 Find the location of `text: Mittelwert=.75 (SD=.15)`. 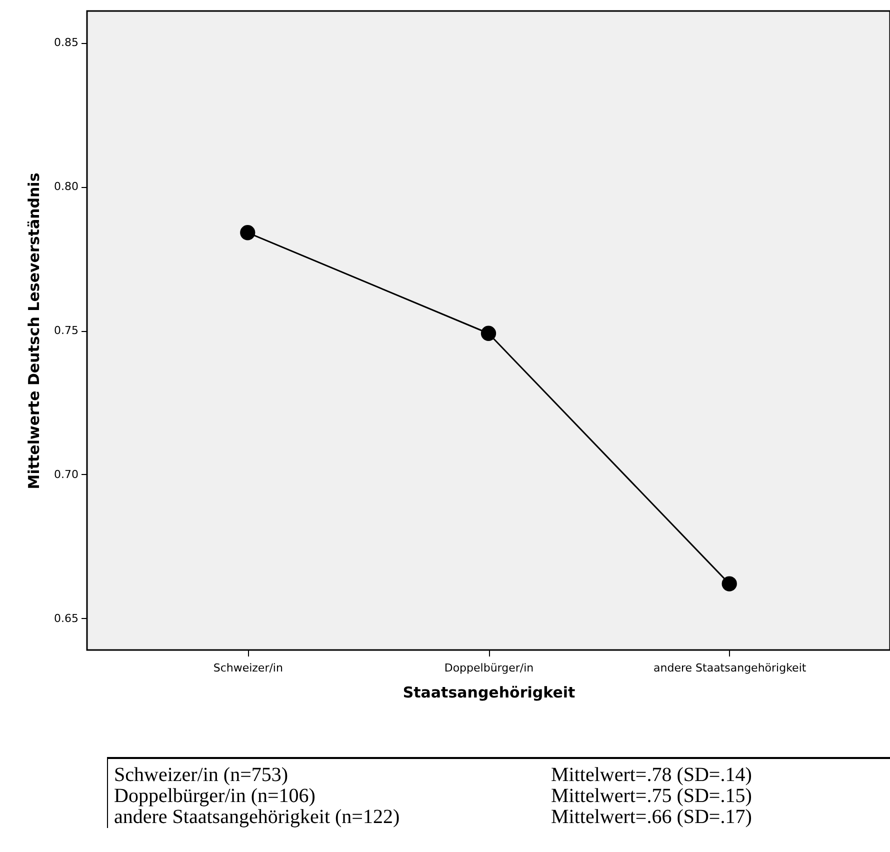

text: Mittelwert=.75 (SD=.15) is located at coordinates (652, 796).